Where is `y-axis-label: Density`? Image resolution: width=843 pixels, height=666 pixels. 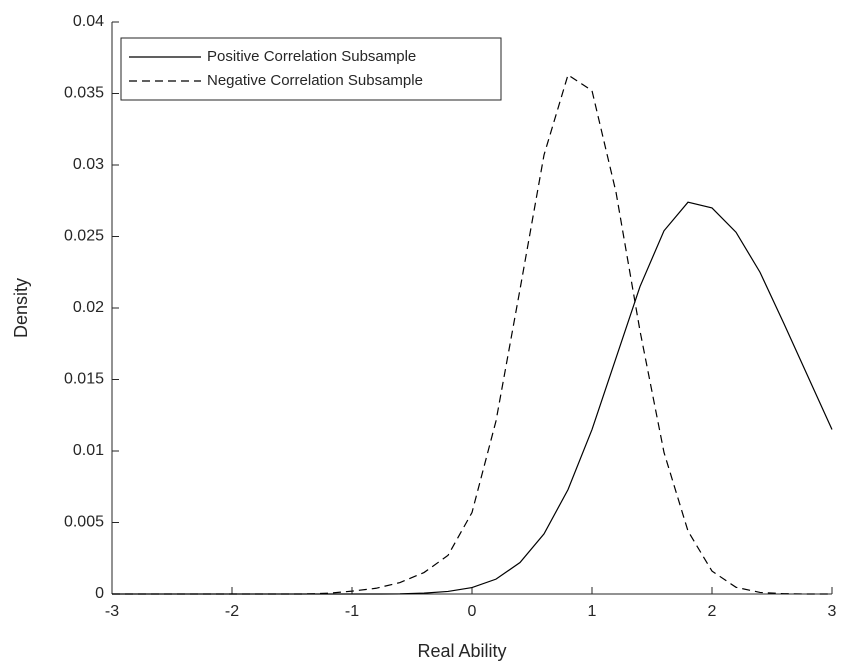
y-axis-label: Density is located at coordinates (21, 308).